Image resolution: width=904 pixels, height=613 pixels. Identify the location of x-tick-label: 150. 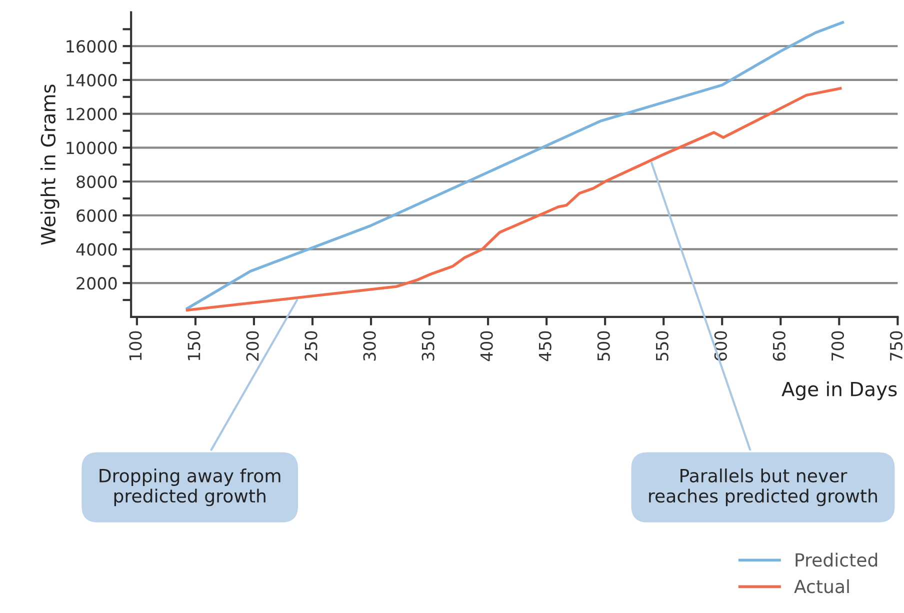
(194, 345).